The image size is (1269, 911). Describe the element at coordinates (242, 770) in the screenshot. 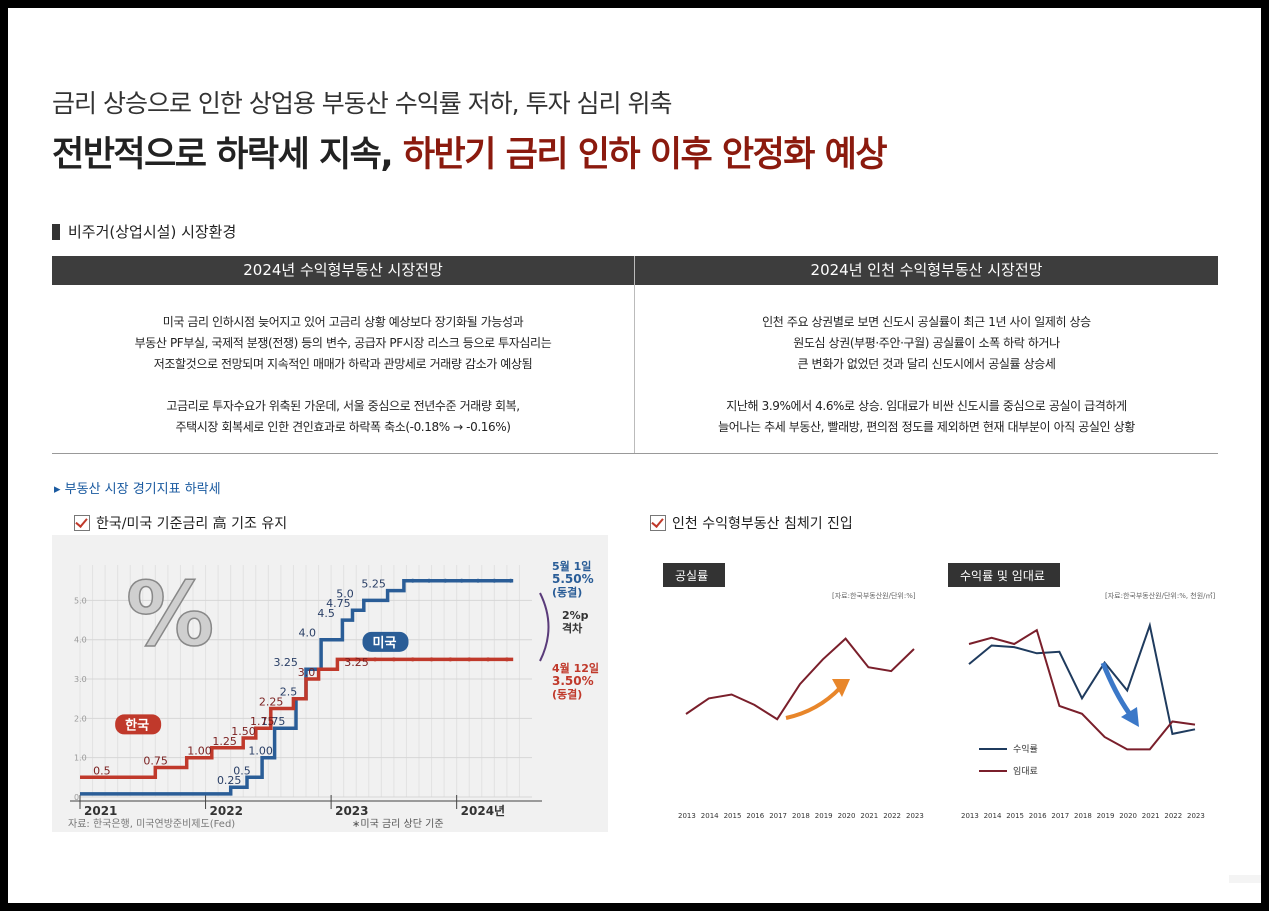

I see `us-step-label: 0.5` at that location.